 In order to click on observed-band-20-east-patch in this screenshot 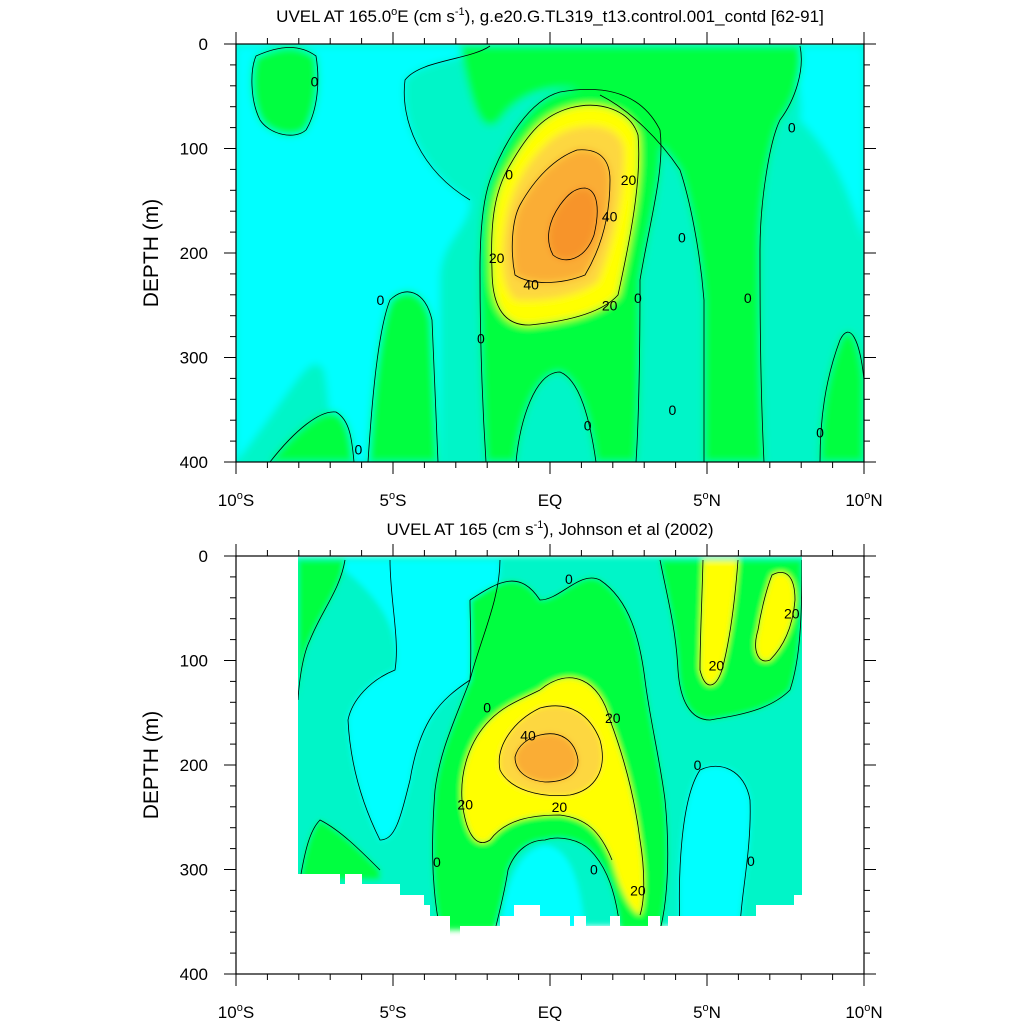, I will do `click(775, 616)`.